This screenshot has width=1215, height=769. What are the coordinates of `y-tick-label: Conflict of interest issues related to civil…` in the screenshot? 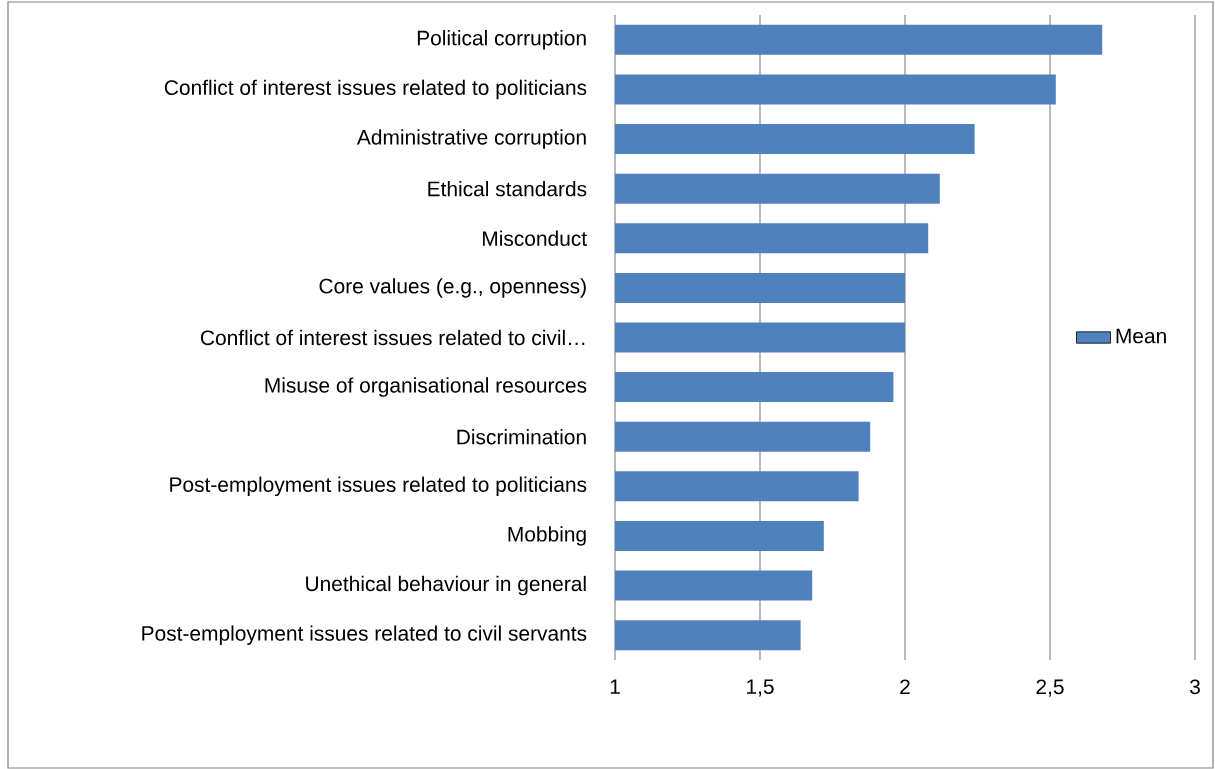 It's located at (392, 337).